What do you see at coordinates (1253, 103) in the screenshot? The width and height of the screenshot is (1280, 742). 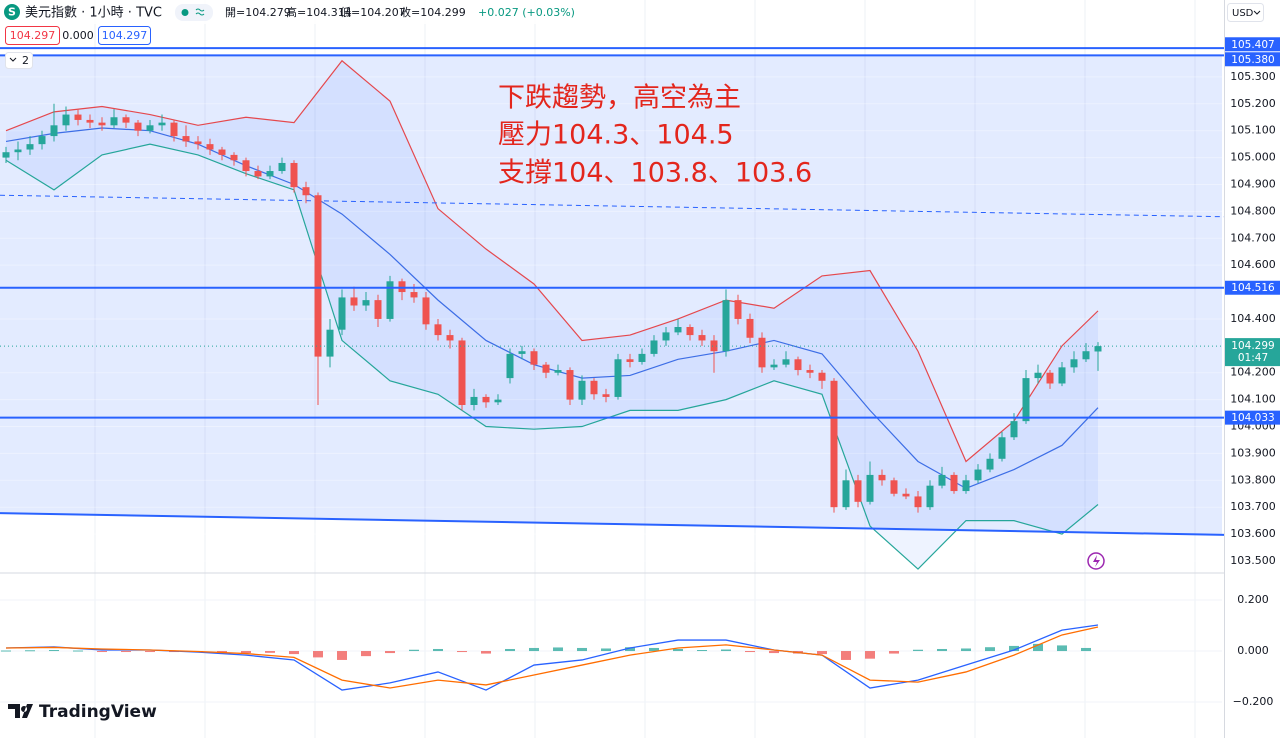 I see `y-tick-label: 105.200` at bounding box center [1253, 103].